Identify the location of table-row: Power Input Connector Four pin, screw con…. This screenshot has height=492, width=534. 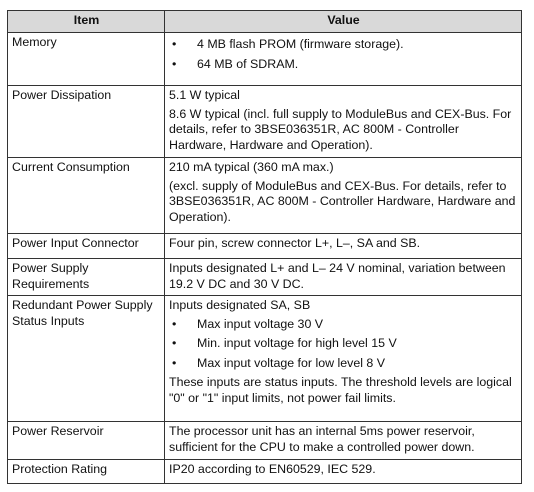
(264, 246).